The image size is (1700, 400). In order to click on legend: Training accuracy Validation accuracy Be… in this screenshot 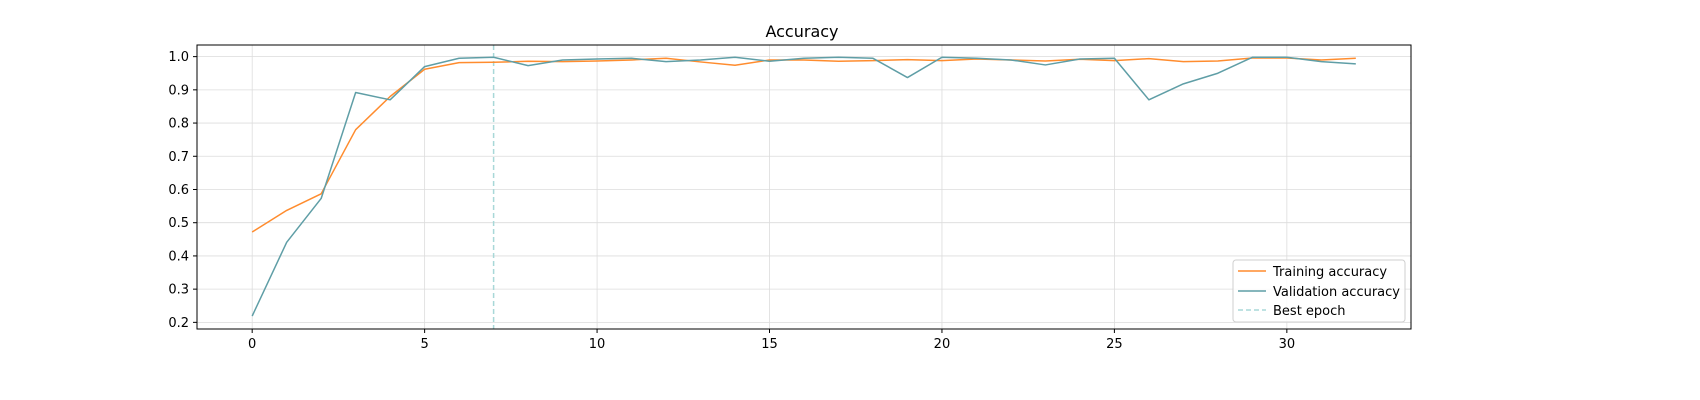, I will do `click(1319, 291)`.